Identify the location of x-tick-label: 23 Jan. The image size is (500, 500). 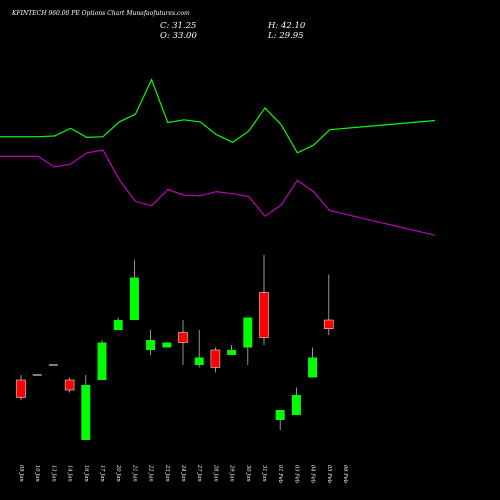
(167, 473).